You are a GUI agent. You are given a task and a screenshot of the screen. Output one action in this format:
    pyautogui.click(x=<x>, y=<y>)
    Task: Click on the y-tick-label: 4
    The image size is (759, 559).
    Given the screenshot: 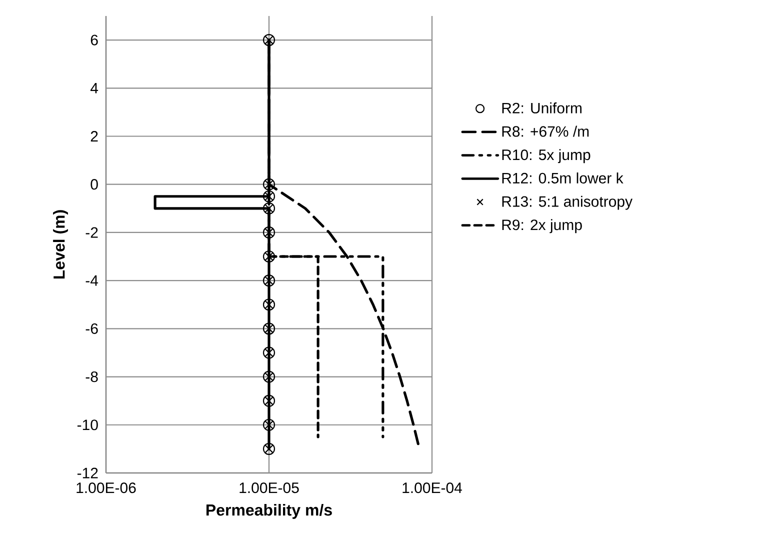 What is the action you would take?
    pyautogui.click(x=94, y=88)
    